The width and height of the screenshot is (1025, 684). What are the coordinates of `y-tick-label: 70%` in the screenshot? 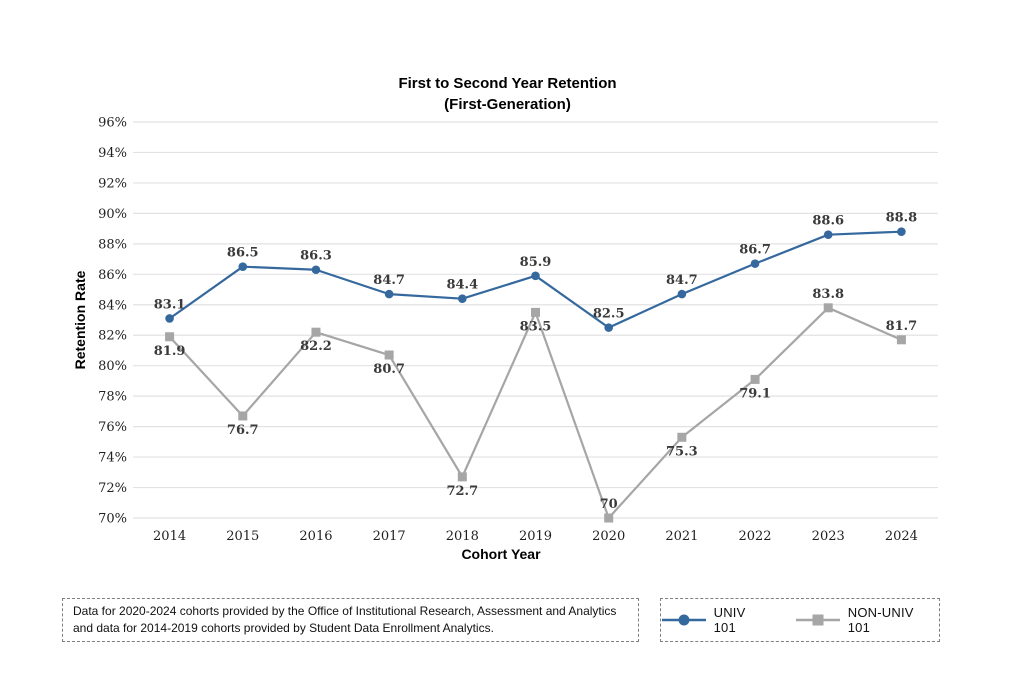 It's located at (112, 519).